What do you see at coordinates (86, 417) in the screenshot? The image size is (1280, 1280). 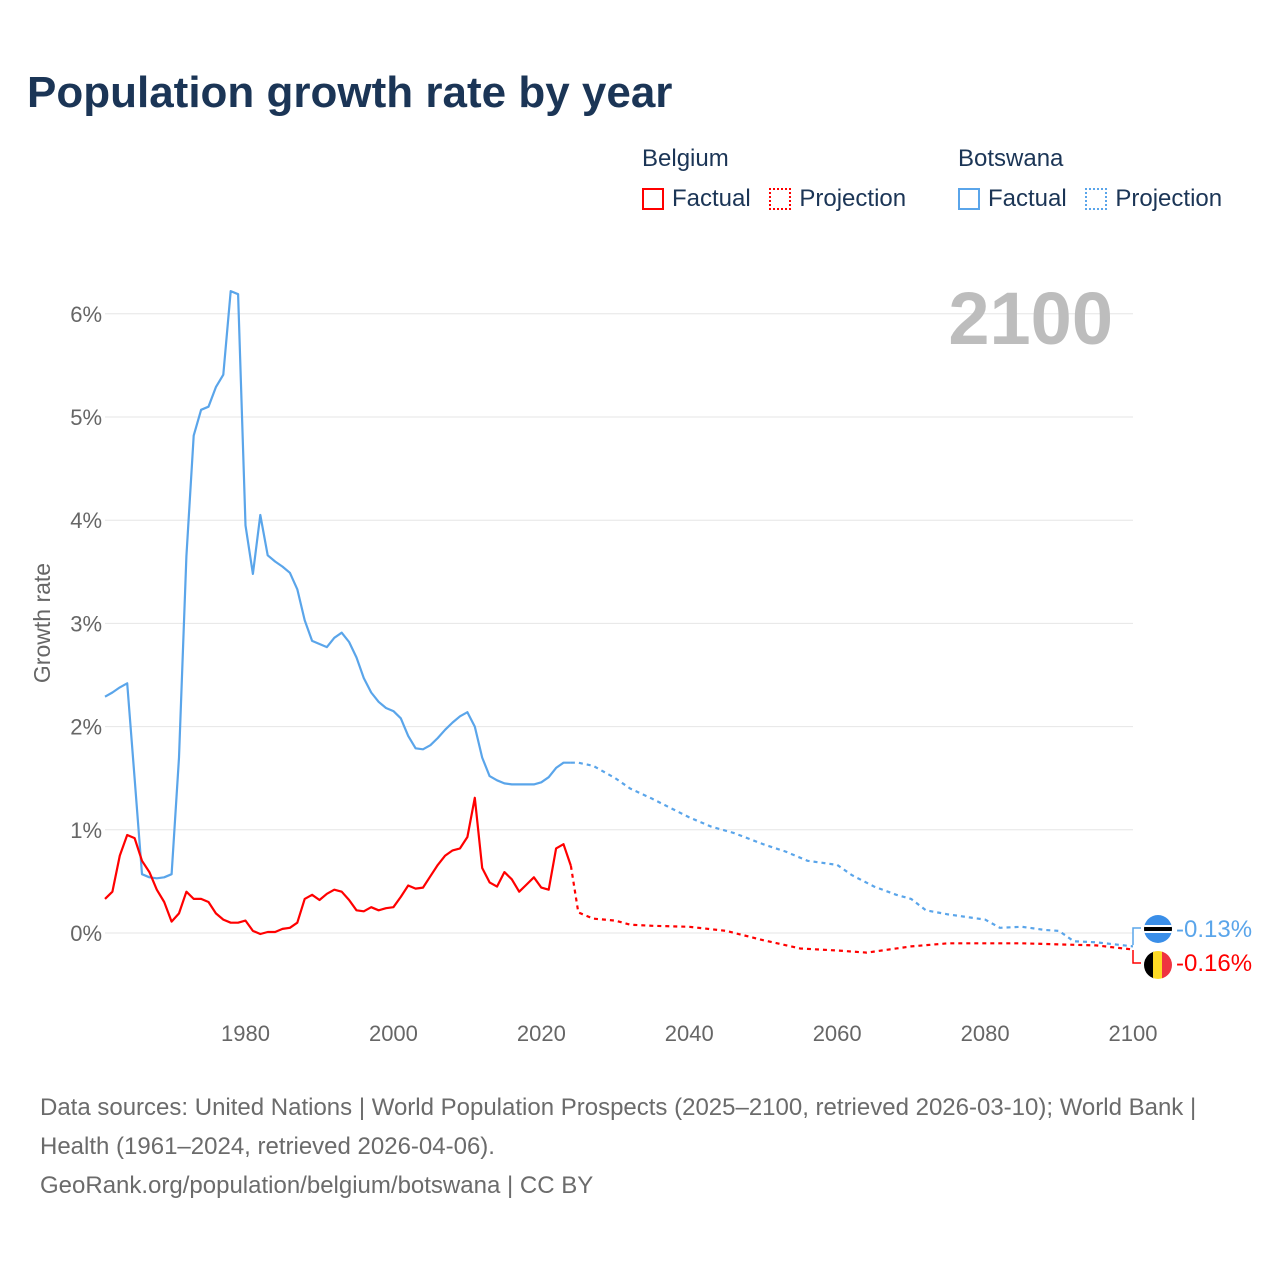 I see `y-tick-label: 5%` at bounding box center [86, 417].